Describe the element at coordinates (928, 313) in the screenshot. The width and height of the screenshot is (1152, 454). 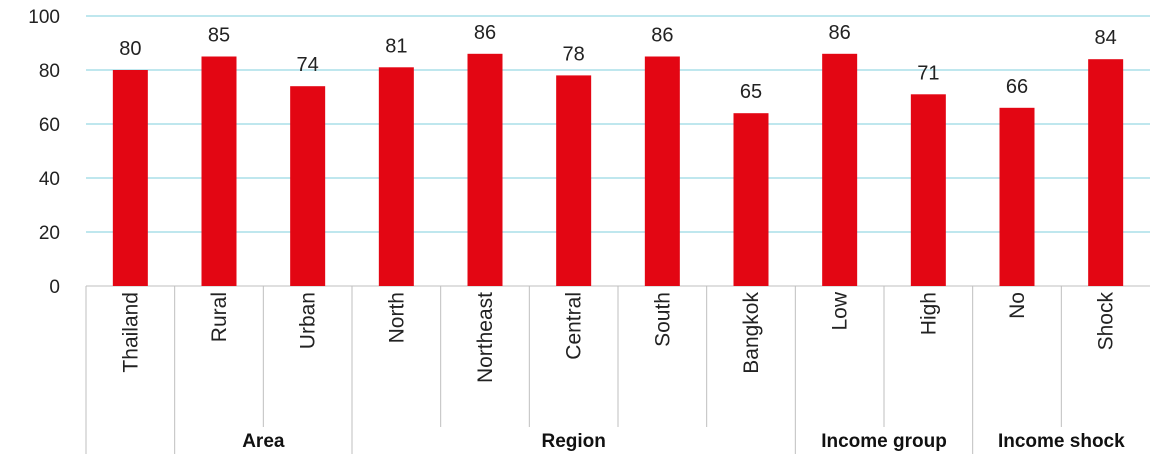
I see `category-label: High` at that location.